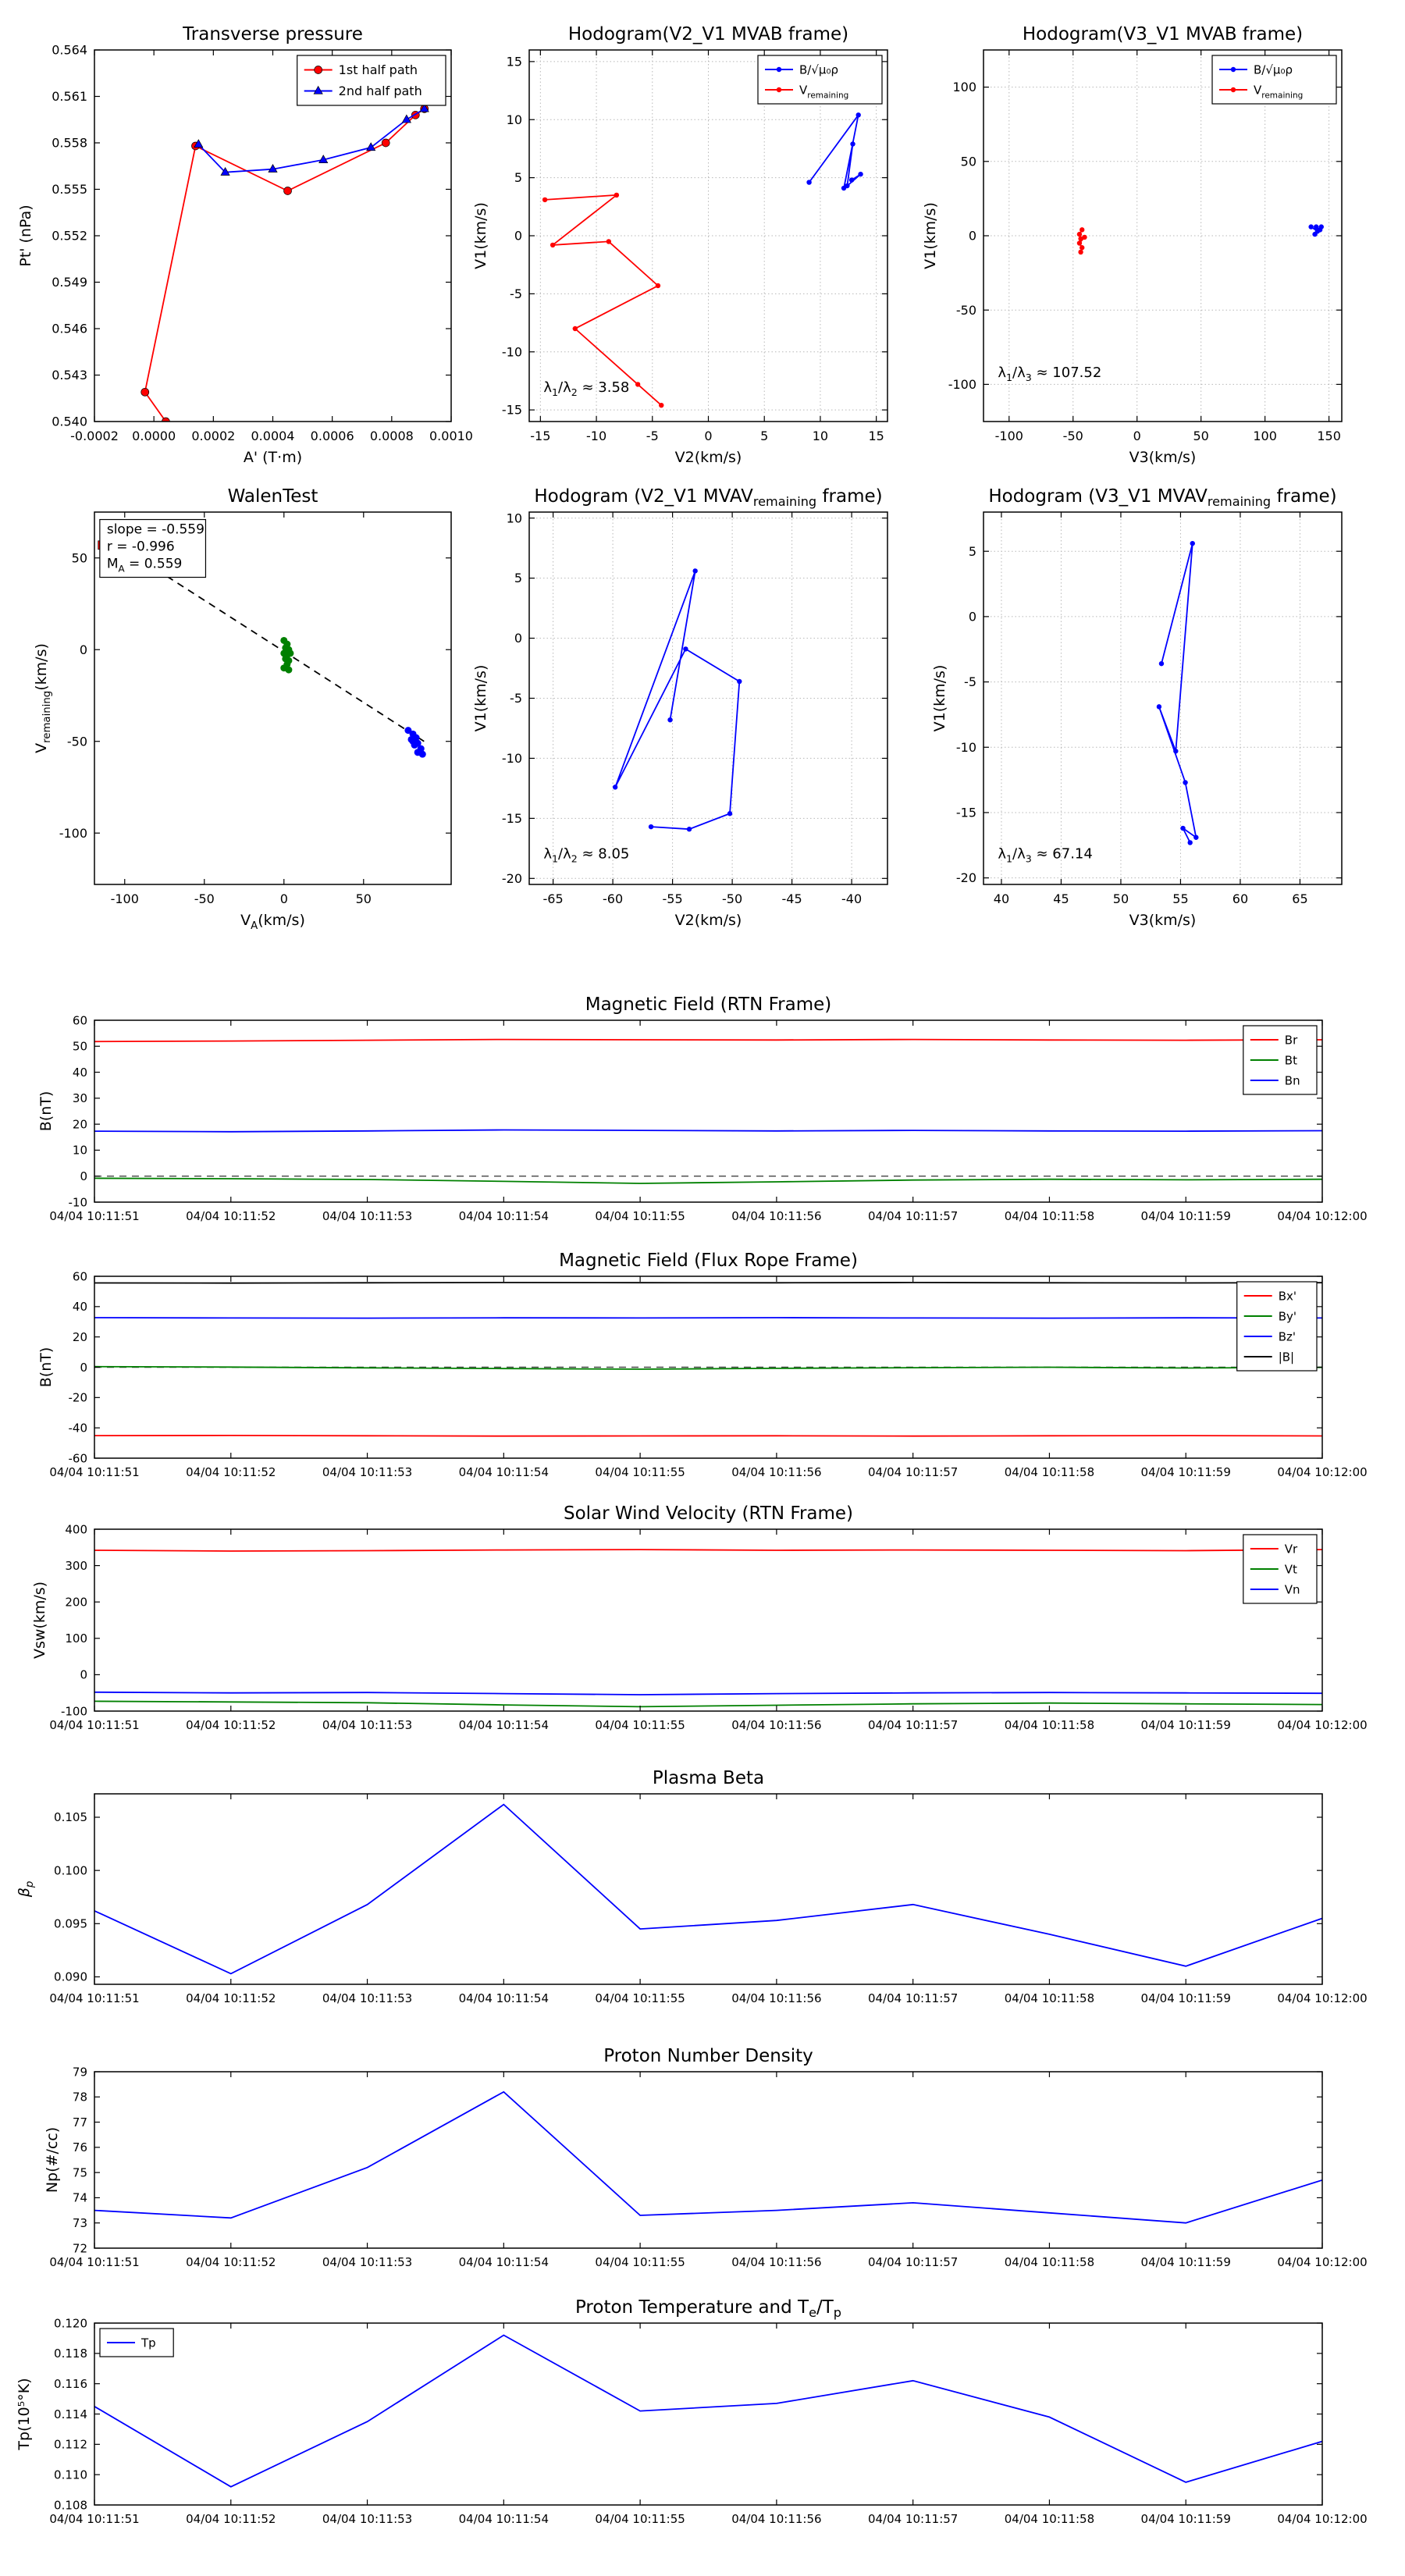 This screenshot has height=2576, width=1405. Describe the element at coordinates (553, 899) in the screenshot. I see `x-tick-label: -65` at that location.